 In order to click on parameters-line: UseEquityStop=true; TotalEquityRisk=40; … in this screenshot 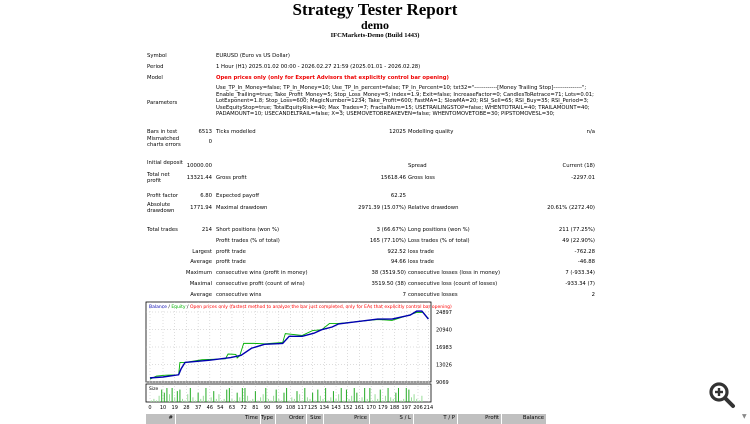, I will do `click(403, 107)`.